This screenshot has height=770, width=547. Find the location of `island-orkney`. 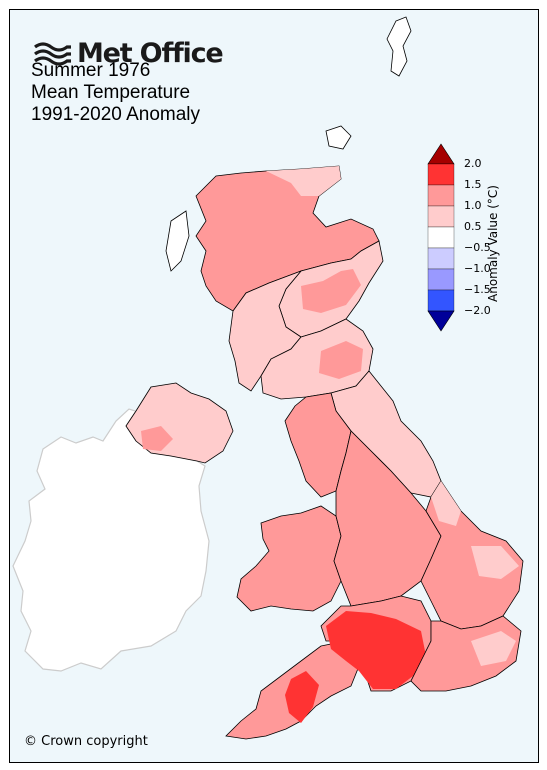

island-orkney is located at coordinates (338, 137).